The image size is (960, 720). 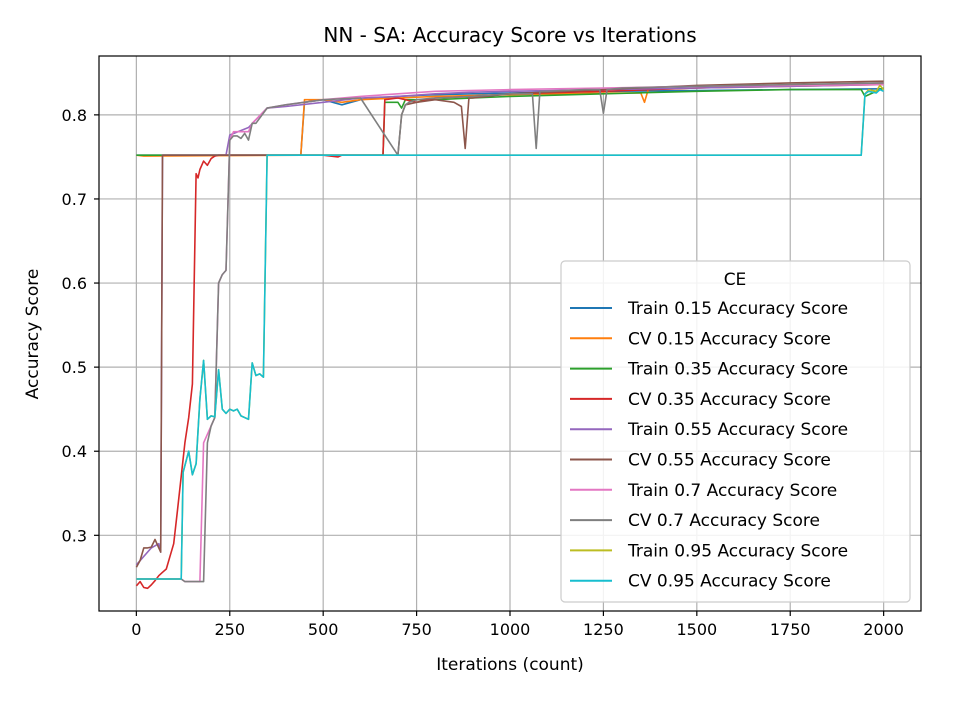 I want to click on legend-label: Train 0.55 Accuracy Score, so click(x=737, y=430).